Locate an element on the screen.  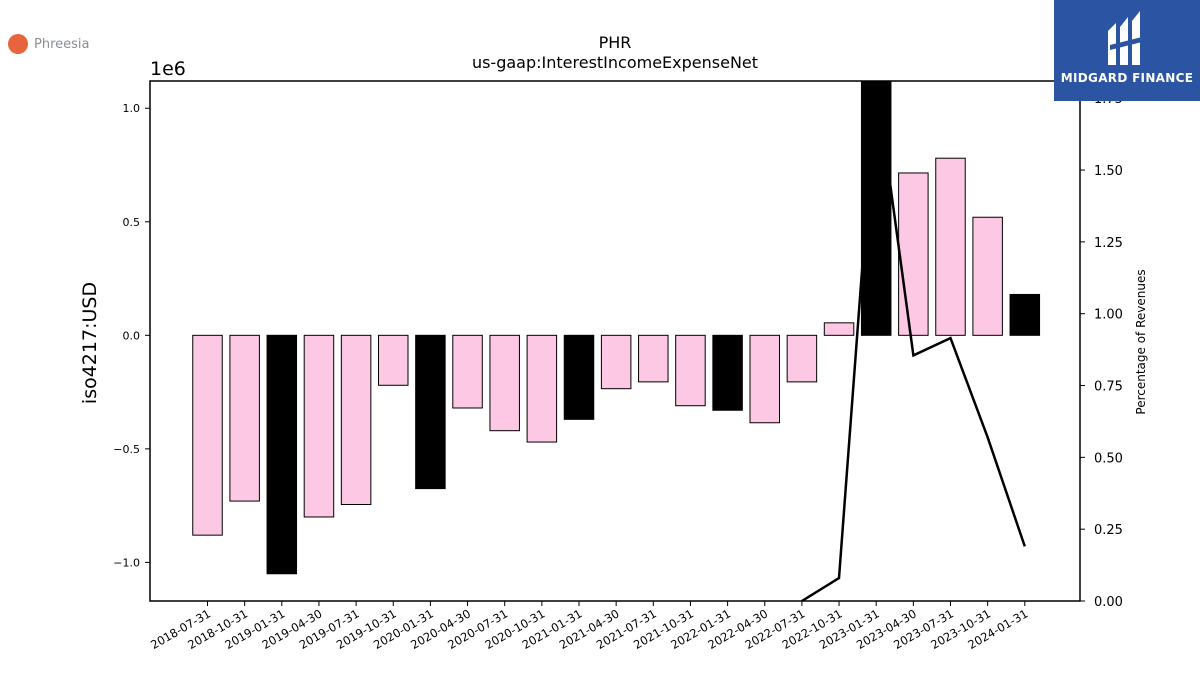
midgard-logo-icon is located at coordinates (1125, 38).